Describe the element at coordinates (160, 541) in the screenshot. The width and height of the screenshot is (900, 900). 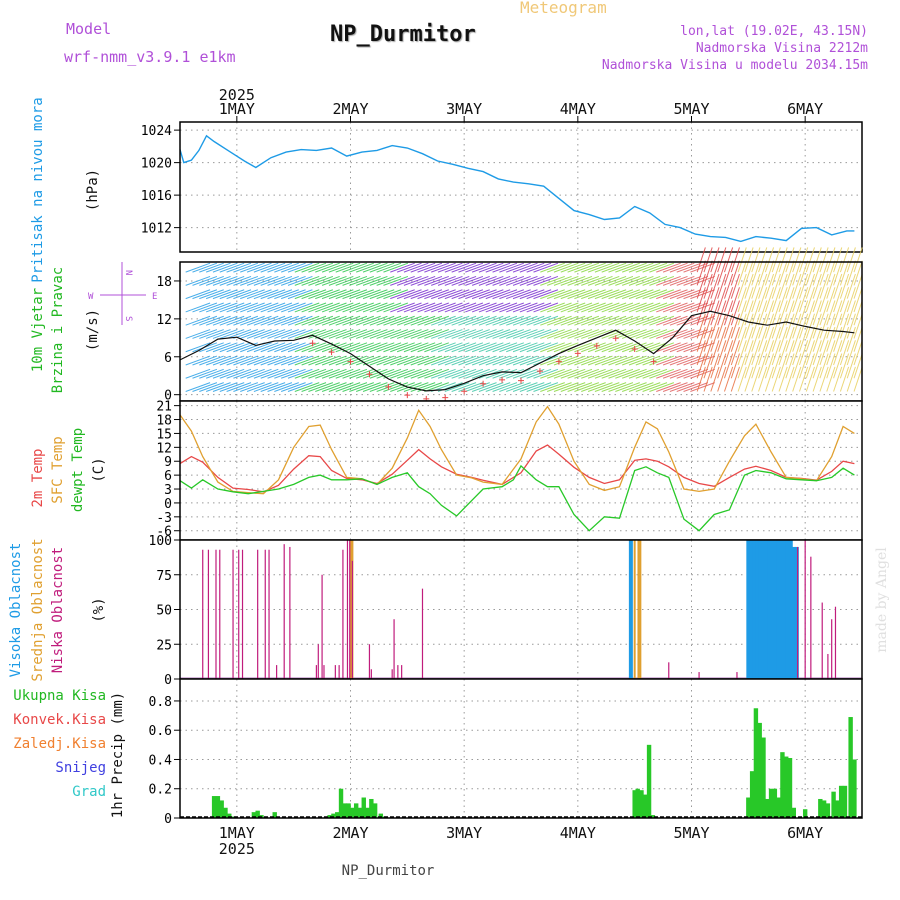
I see `y-tick-label: 100` at that location.